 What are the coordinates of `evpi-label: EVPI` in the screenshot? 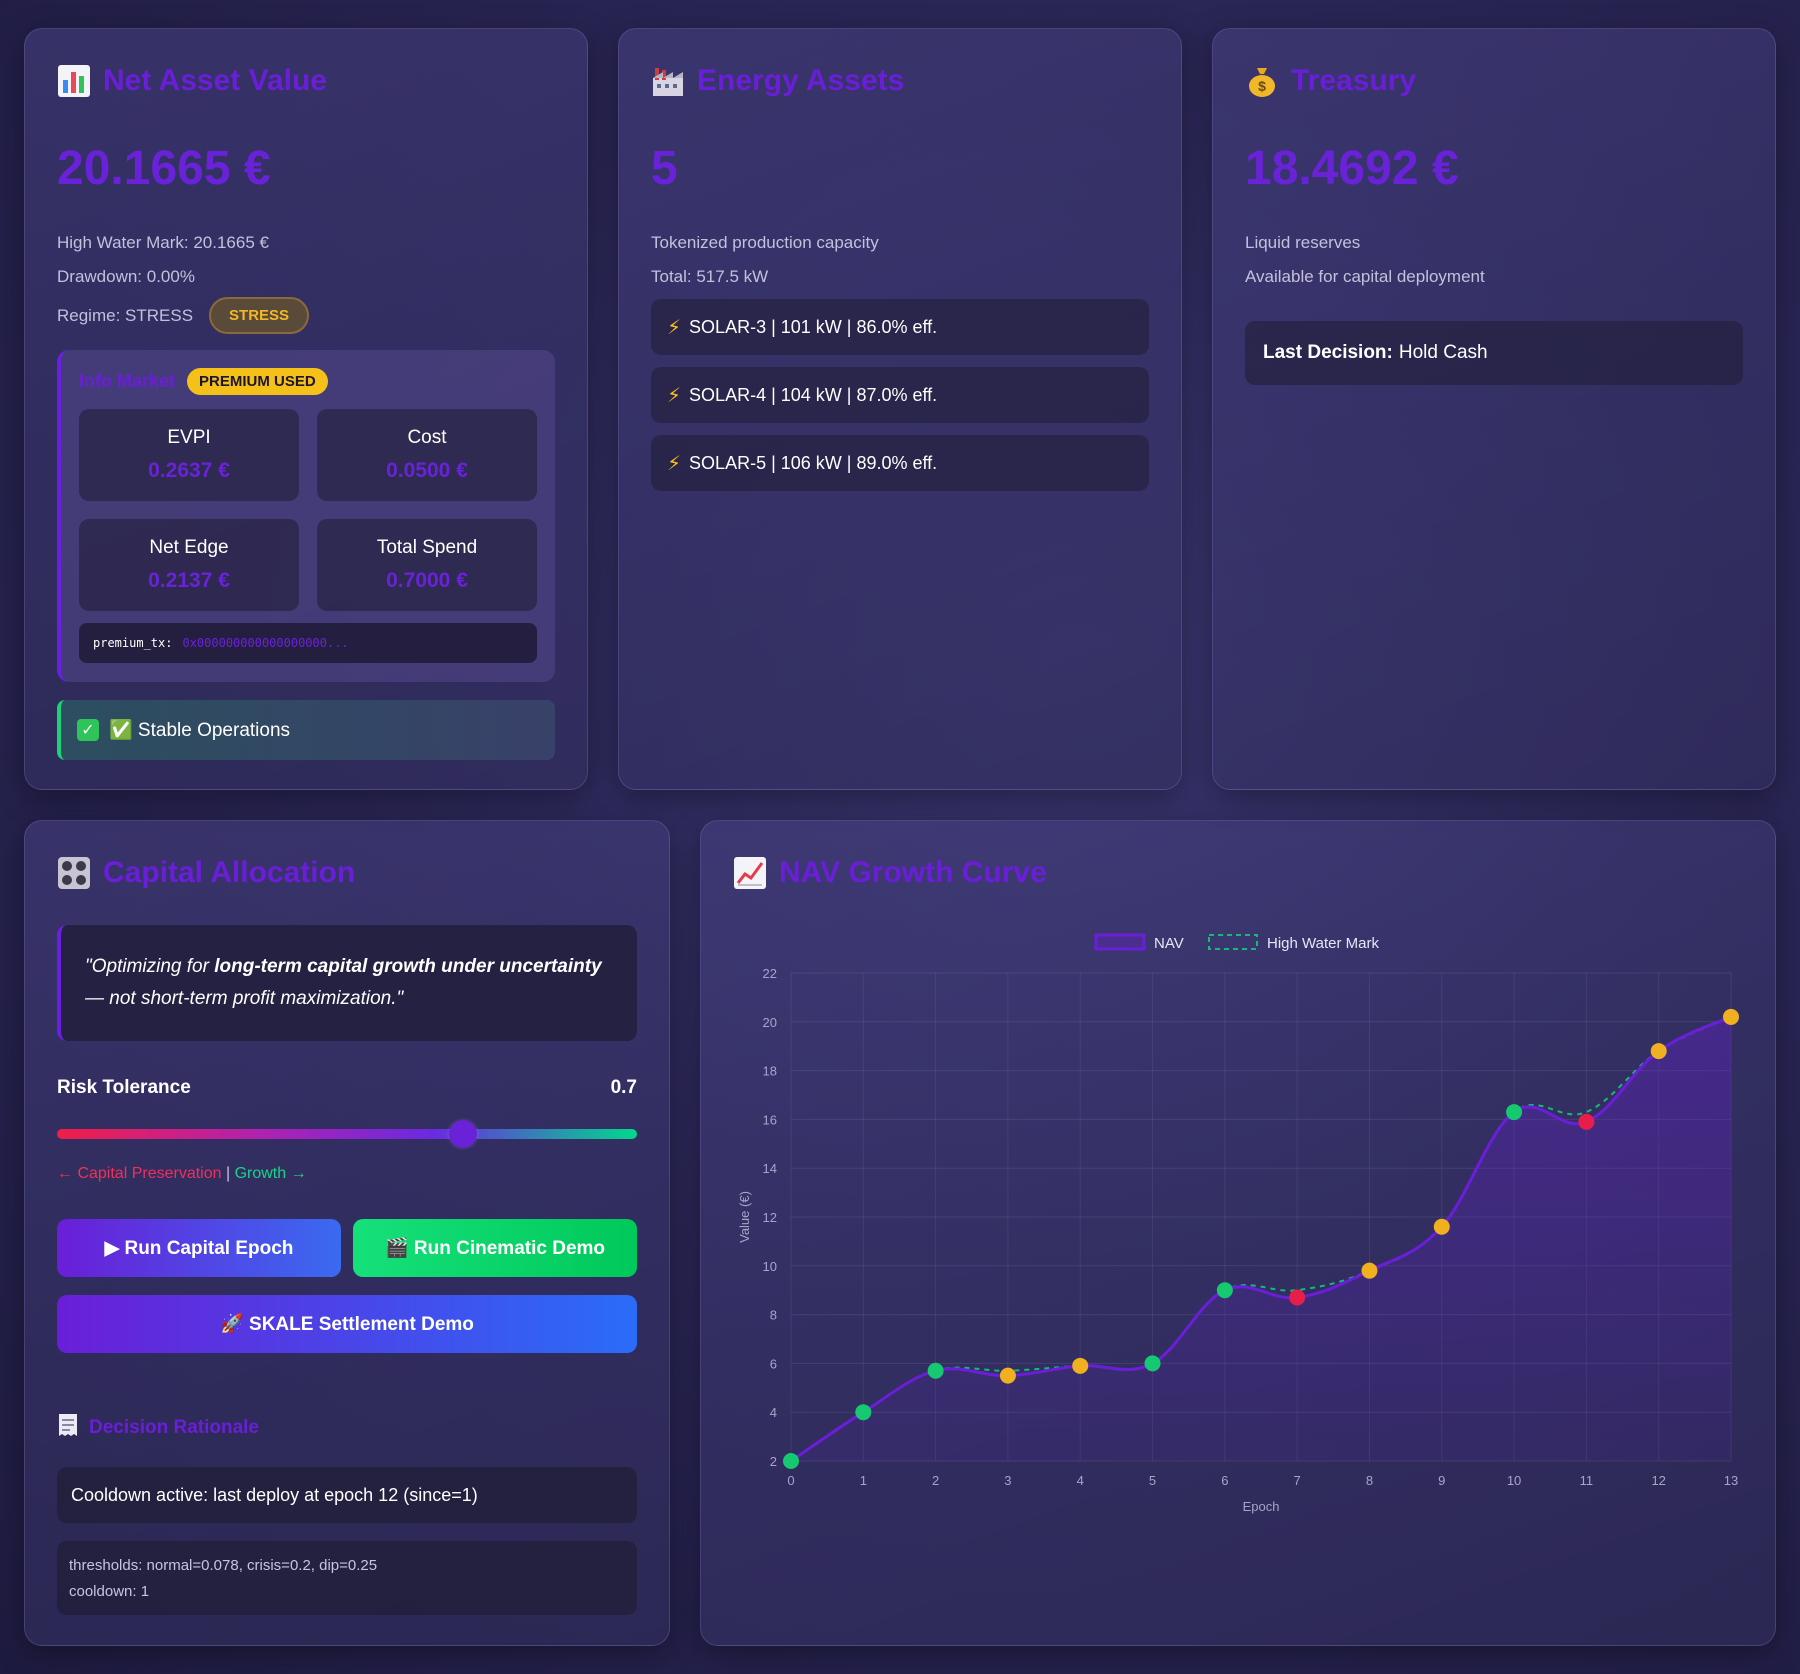 It's located at (189, 437).